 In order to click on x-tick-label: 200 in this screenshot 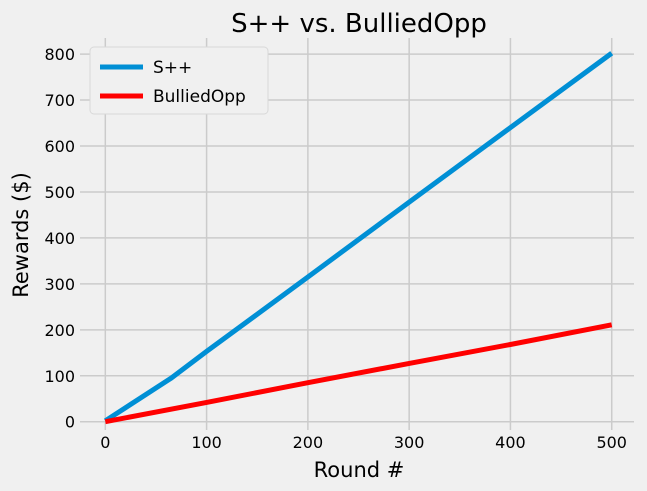, I will do `click(308, 442)`.